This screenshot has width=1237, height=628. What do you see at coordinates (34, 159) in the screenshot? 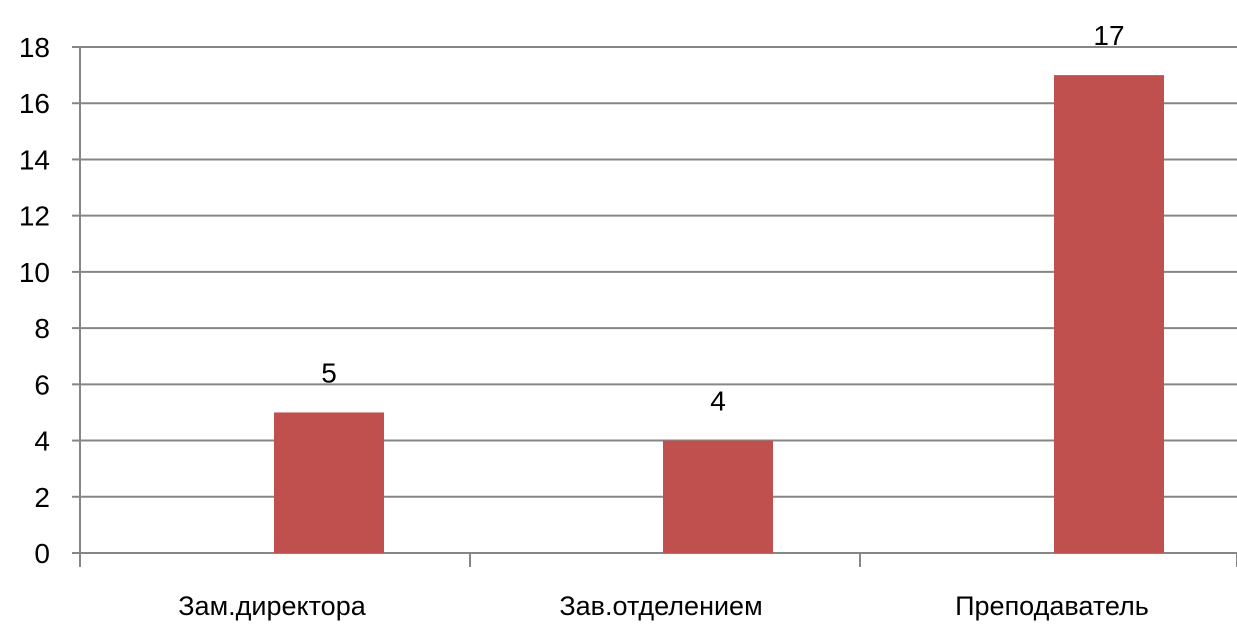
I see `y-tick-label: 14` at bounding box center [34, 159].